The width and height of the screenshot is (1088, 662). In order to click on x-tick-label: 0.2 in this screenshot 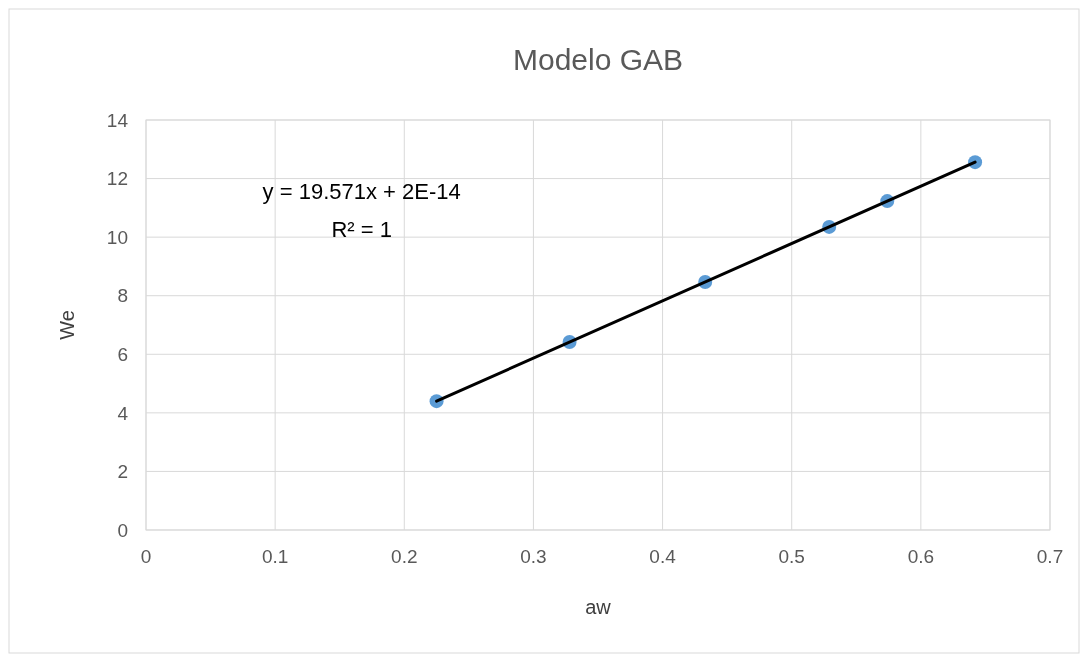, I will do `click(404, 556)`.